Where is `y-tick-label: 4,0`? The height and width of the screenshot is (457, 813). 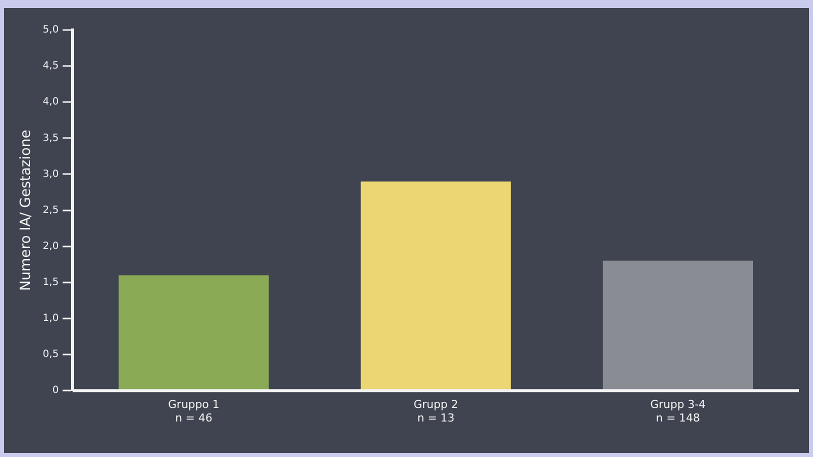
y-tick-label: 4,0 is located at coordinates (50, 102).